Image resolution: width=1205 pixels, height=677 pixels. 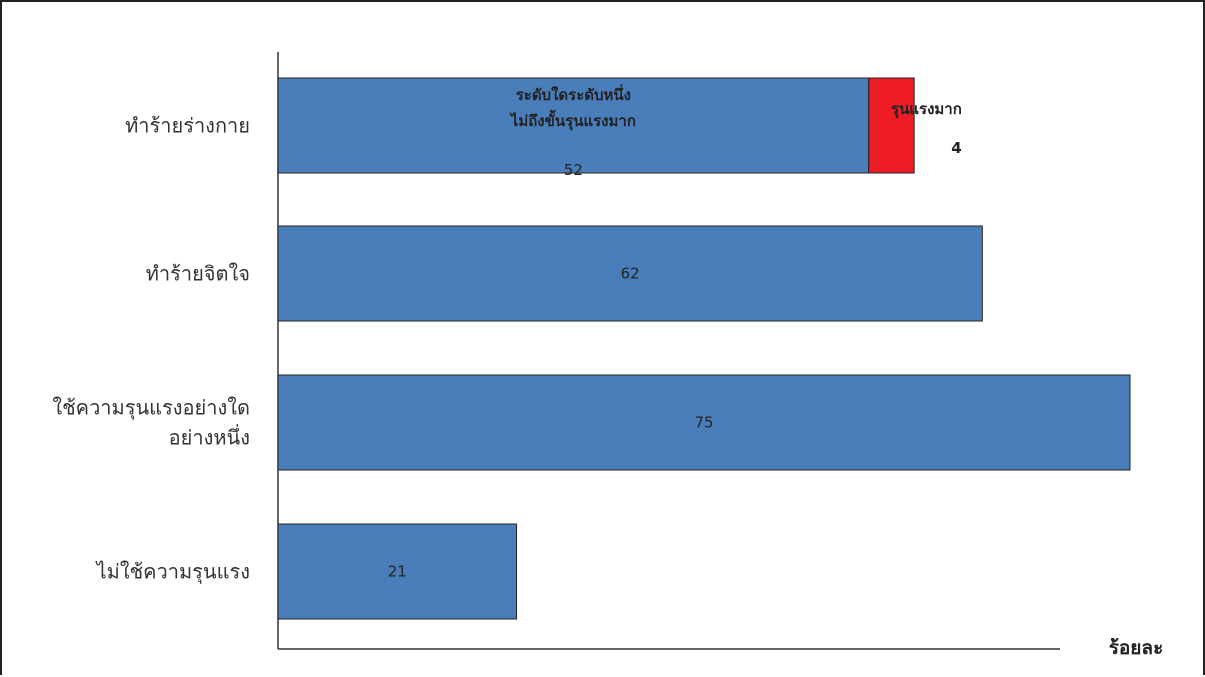 I want to click on category-label: อย่างหนึ่ง, so click(x=209, y=437).